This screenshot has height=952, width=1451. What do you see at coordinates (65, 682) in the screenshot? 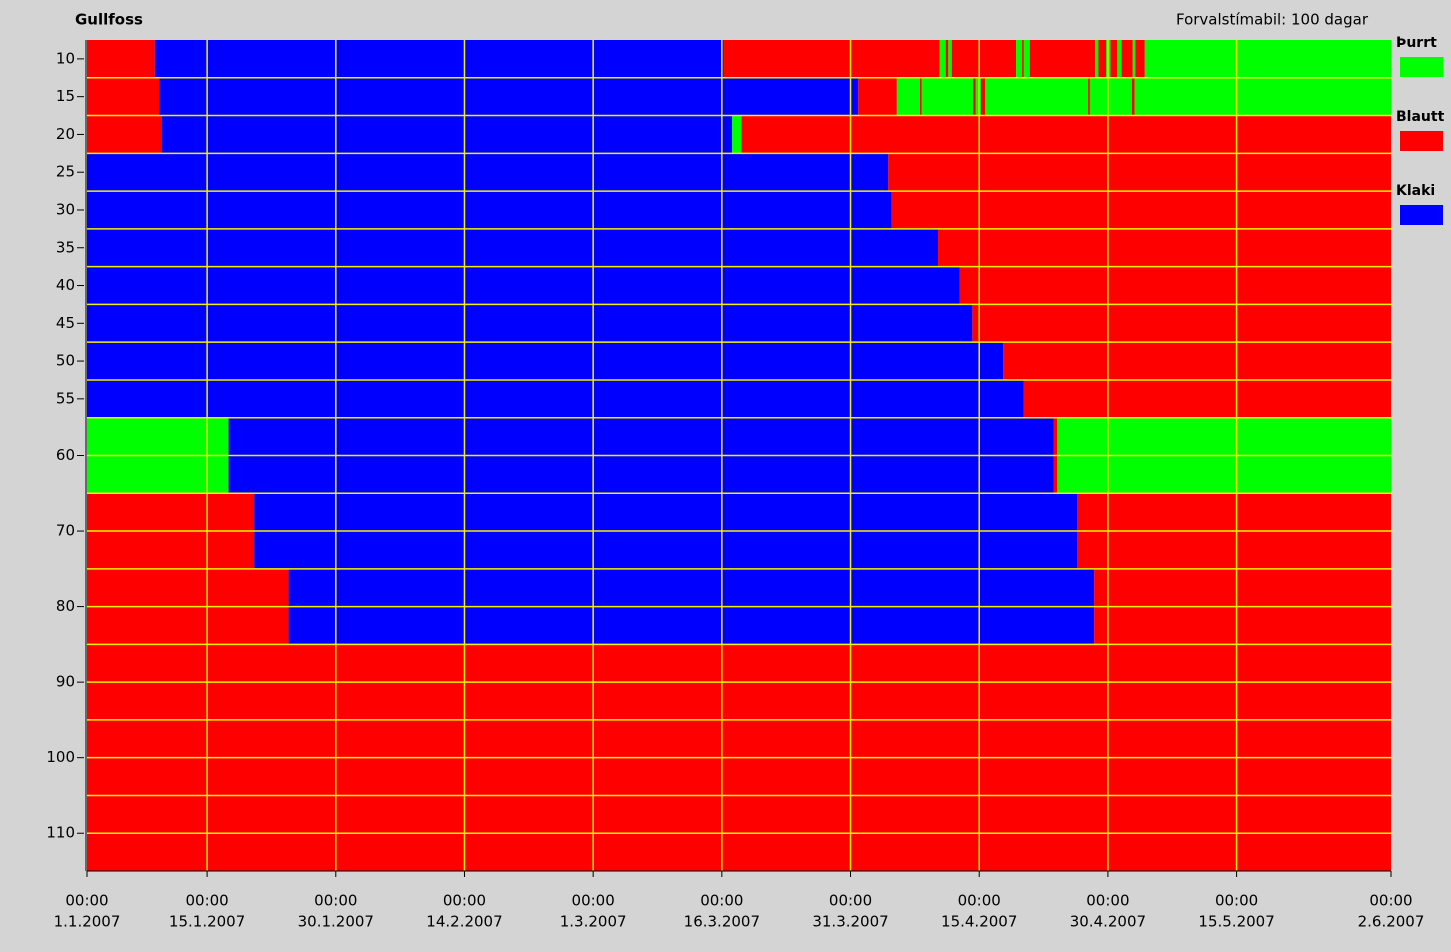
I see `y-tick-label: 90` at bounding box center [65, 682].